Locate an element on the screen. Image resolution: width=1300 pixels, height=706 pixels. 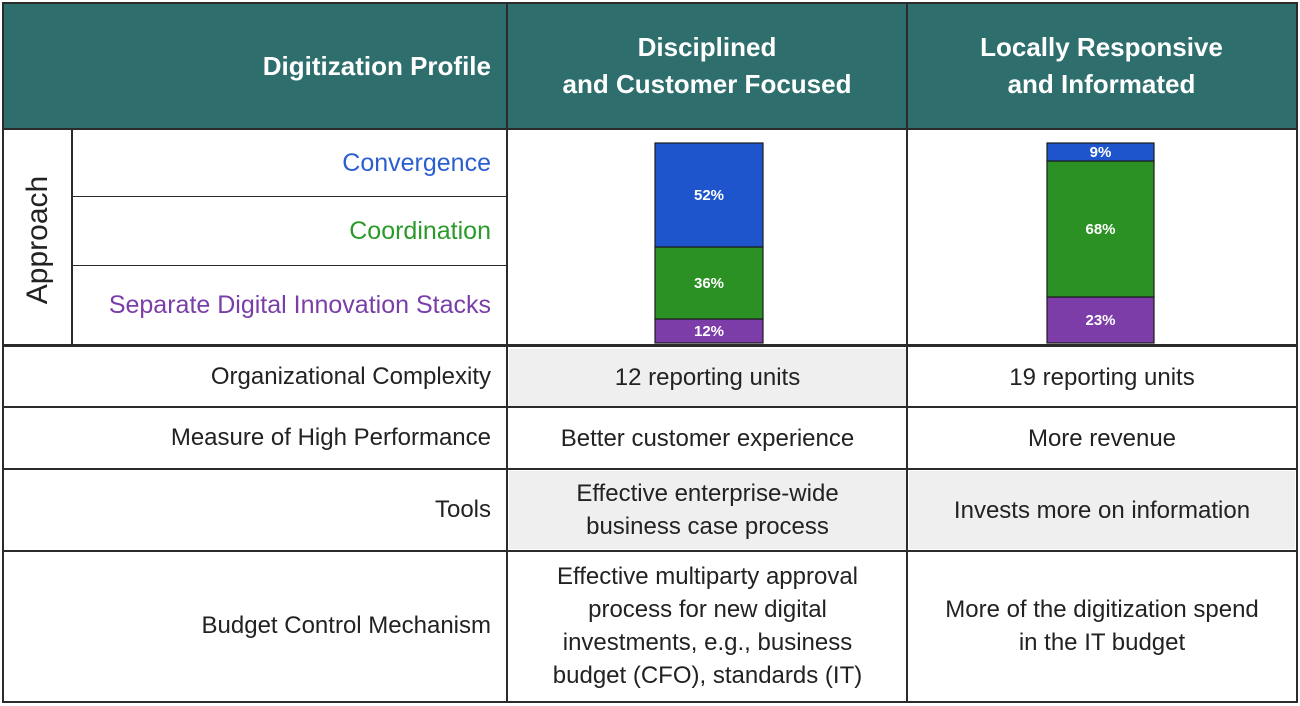
header-profile-label: Digitization Profile is located at coordinates (255, 66).